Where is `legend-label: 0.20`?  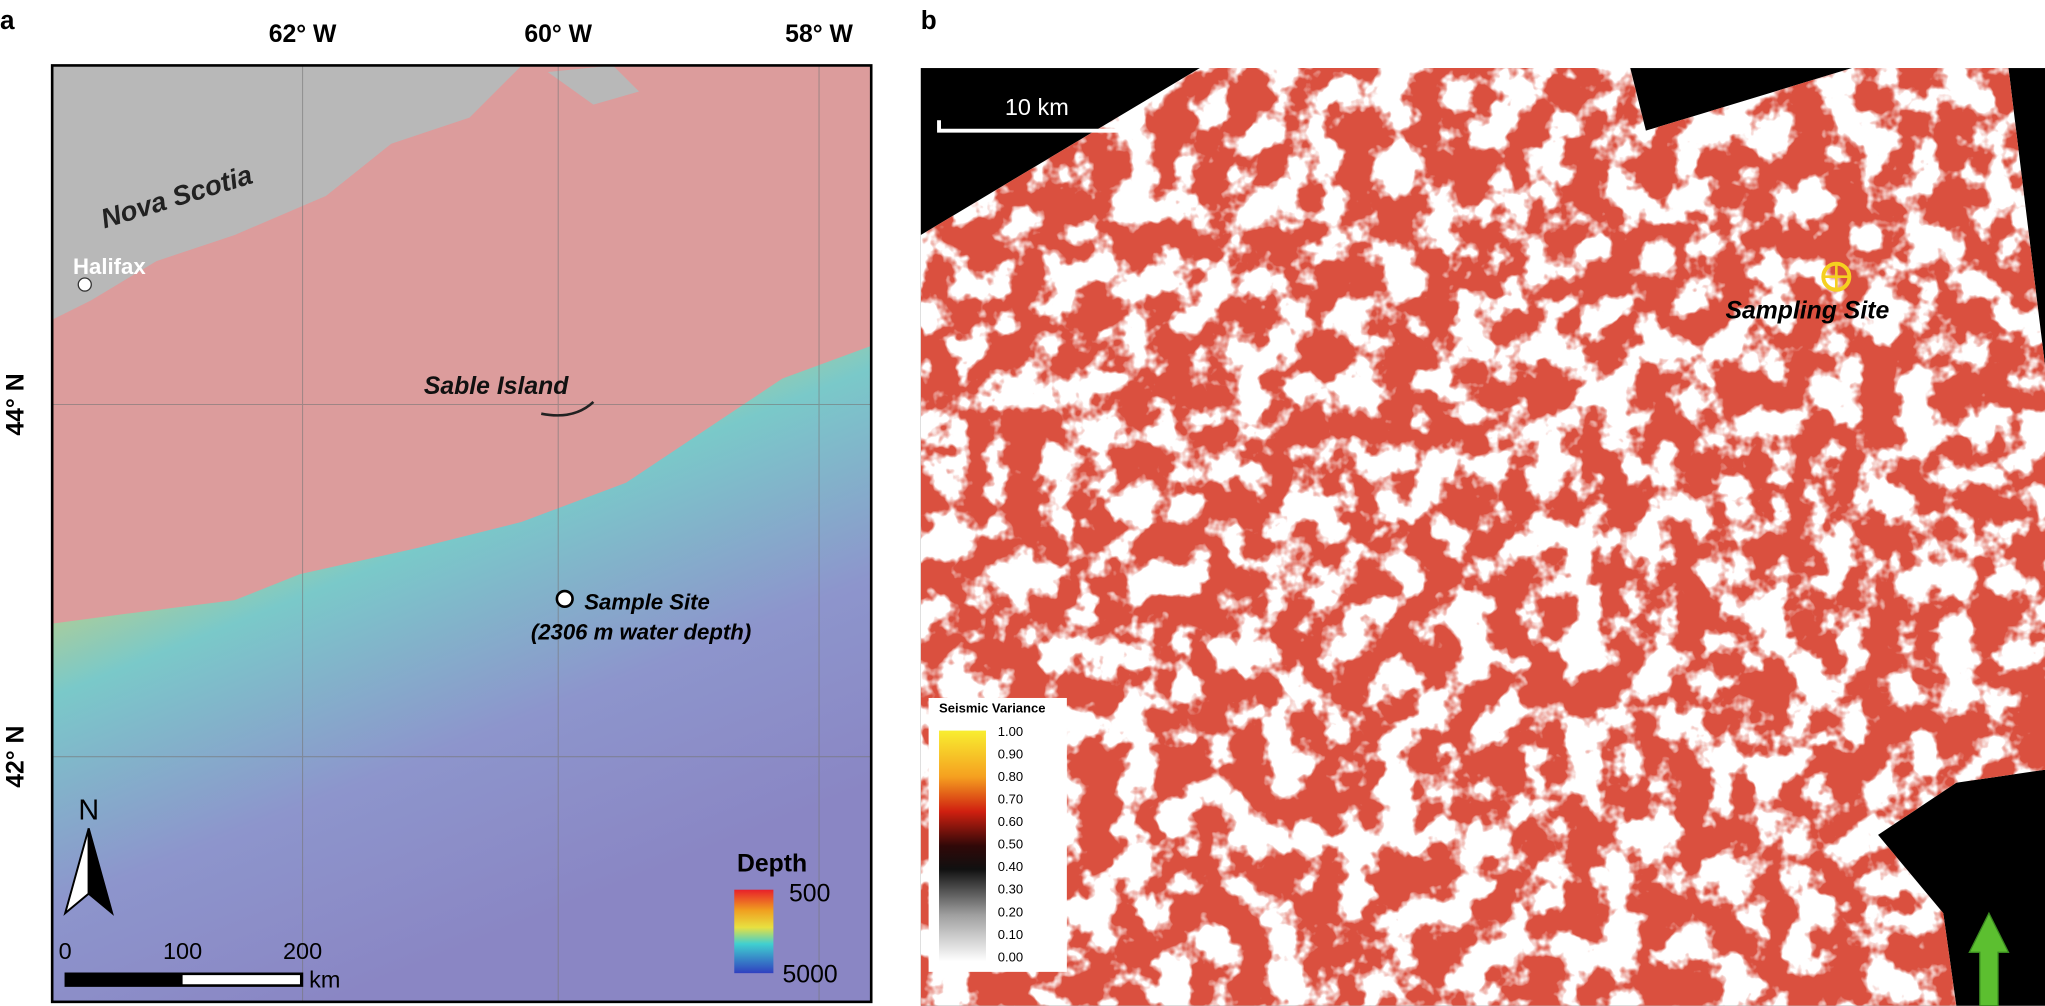 legend-label: 0.20 is located at coordinates (1010, 911).